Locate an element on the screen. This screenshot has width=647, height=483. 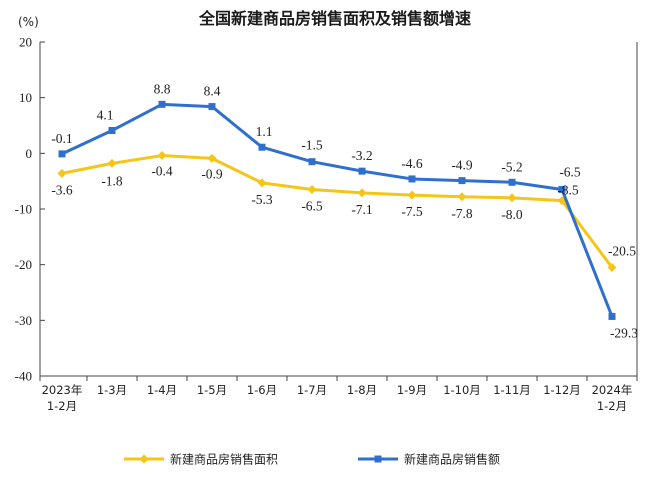
data-label: -1.8 is located at coordinates (112, 180).